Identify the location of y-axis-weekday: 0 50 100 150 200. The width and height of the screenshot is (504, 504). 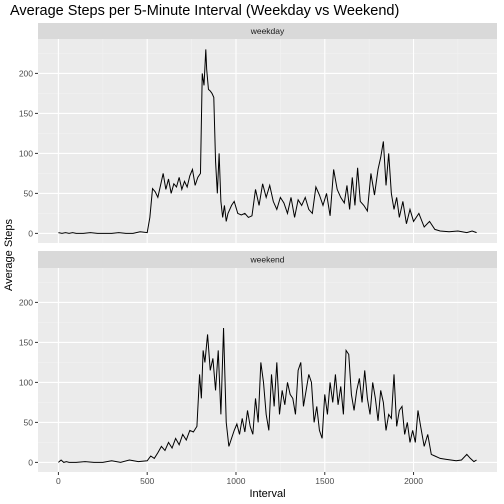
(28, 153).